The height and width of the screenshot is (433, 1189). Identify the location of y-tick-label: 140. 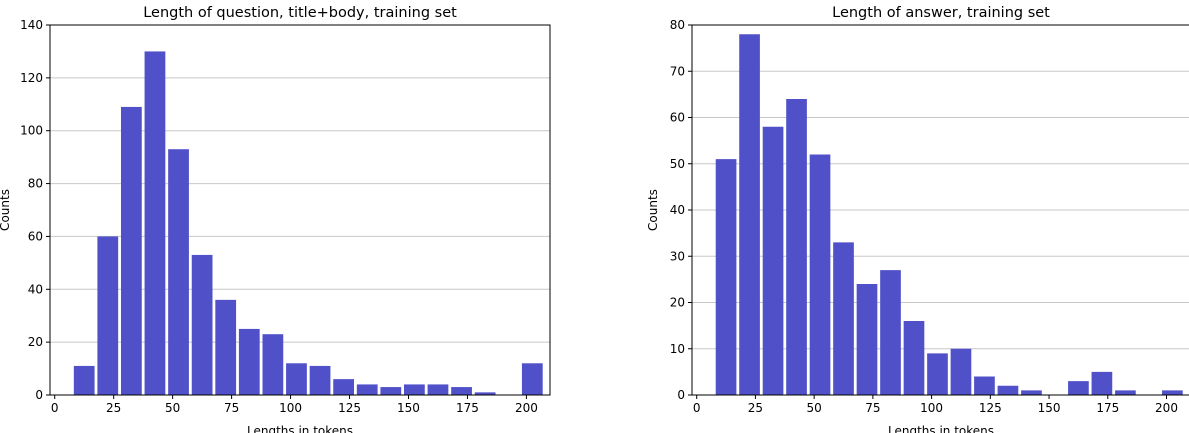
(31, 25).